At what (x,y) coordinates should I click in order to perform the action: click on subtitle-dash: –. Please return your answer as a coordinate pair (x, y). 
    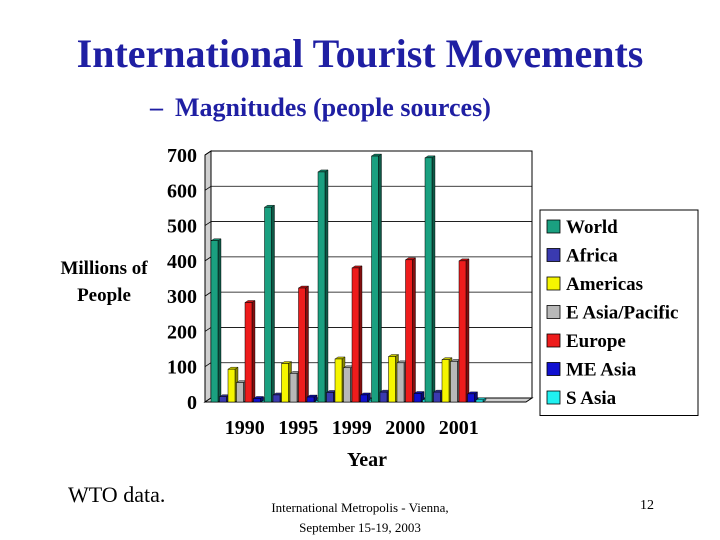
    Looking at the image, I should click on (156, 107).